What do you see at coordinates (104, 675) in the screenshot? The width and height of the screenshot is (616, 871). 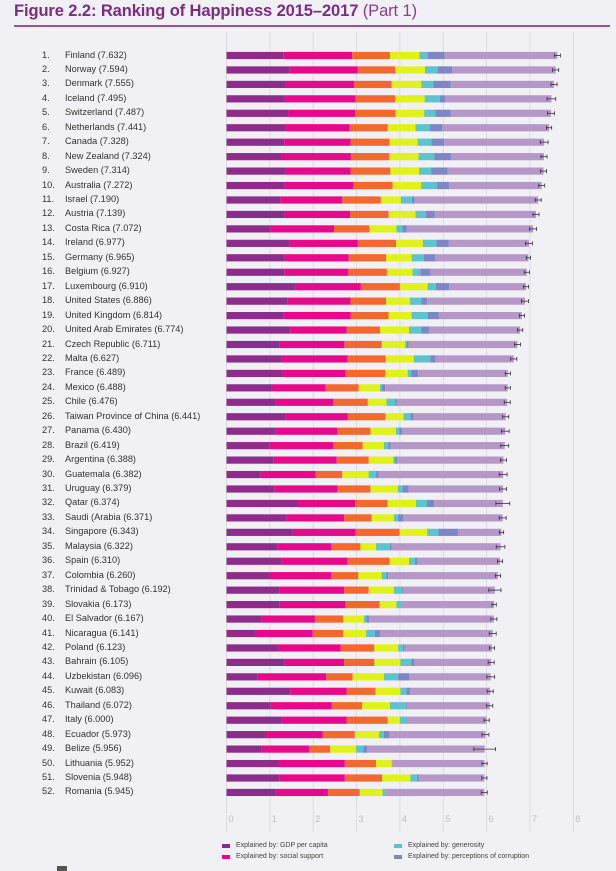 I see `country-name-score: Uzbekistan (6.096)` at bounding box center [104, 675].